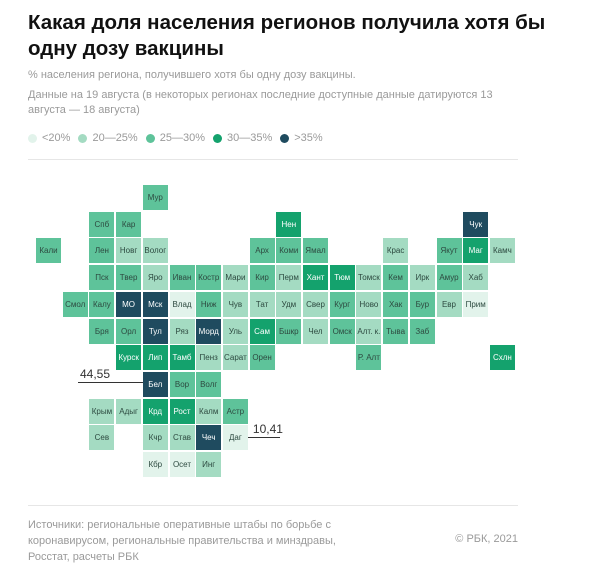 This screenshot has height=575, width=600. I want to click on region-tile: Свер, so click(315, 304).